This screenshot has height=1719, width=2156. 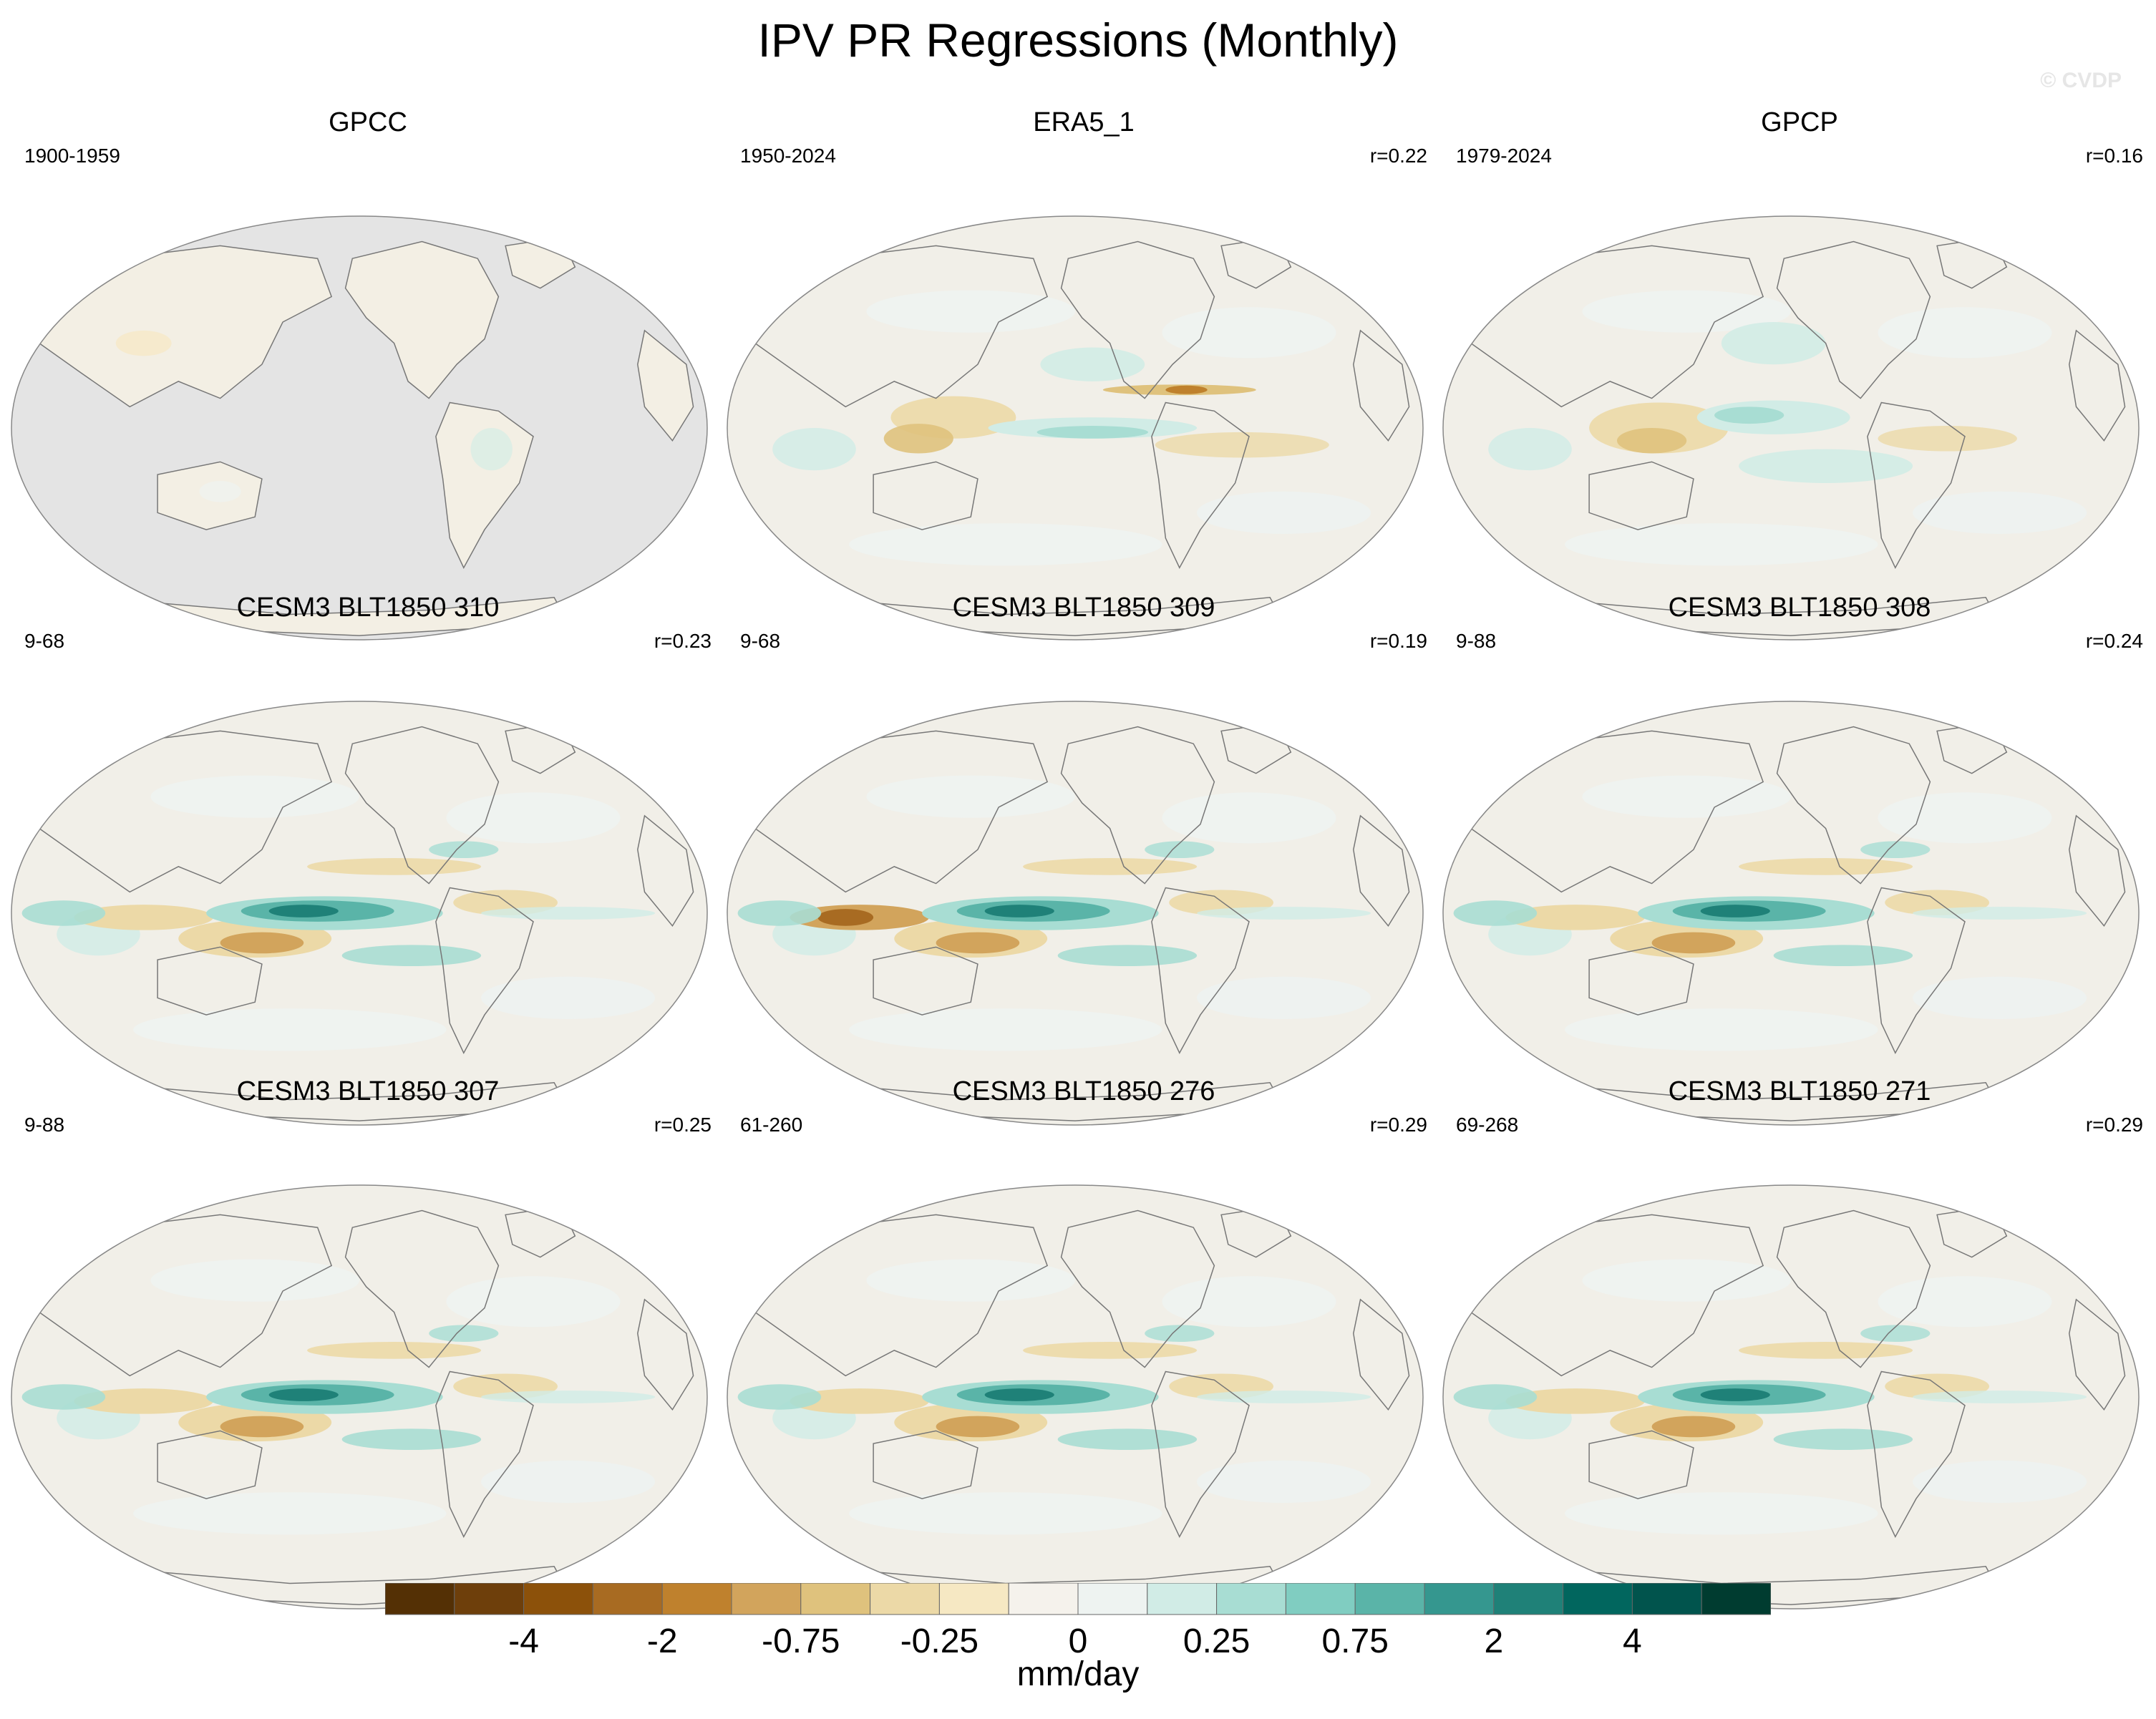 What do you see at coordinates (1078, 1641) in the screenshot?
I see `colorbar-tick-label: 0` at bounding box center [1078, 1641].